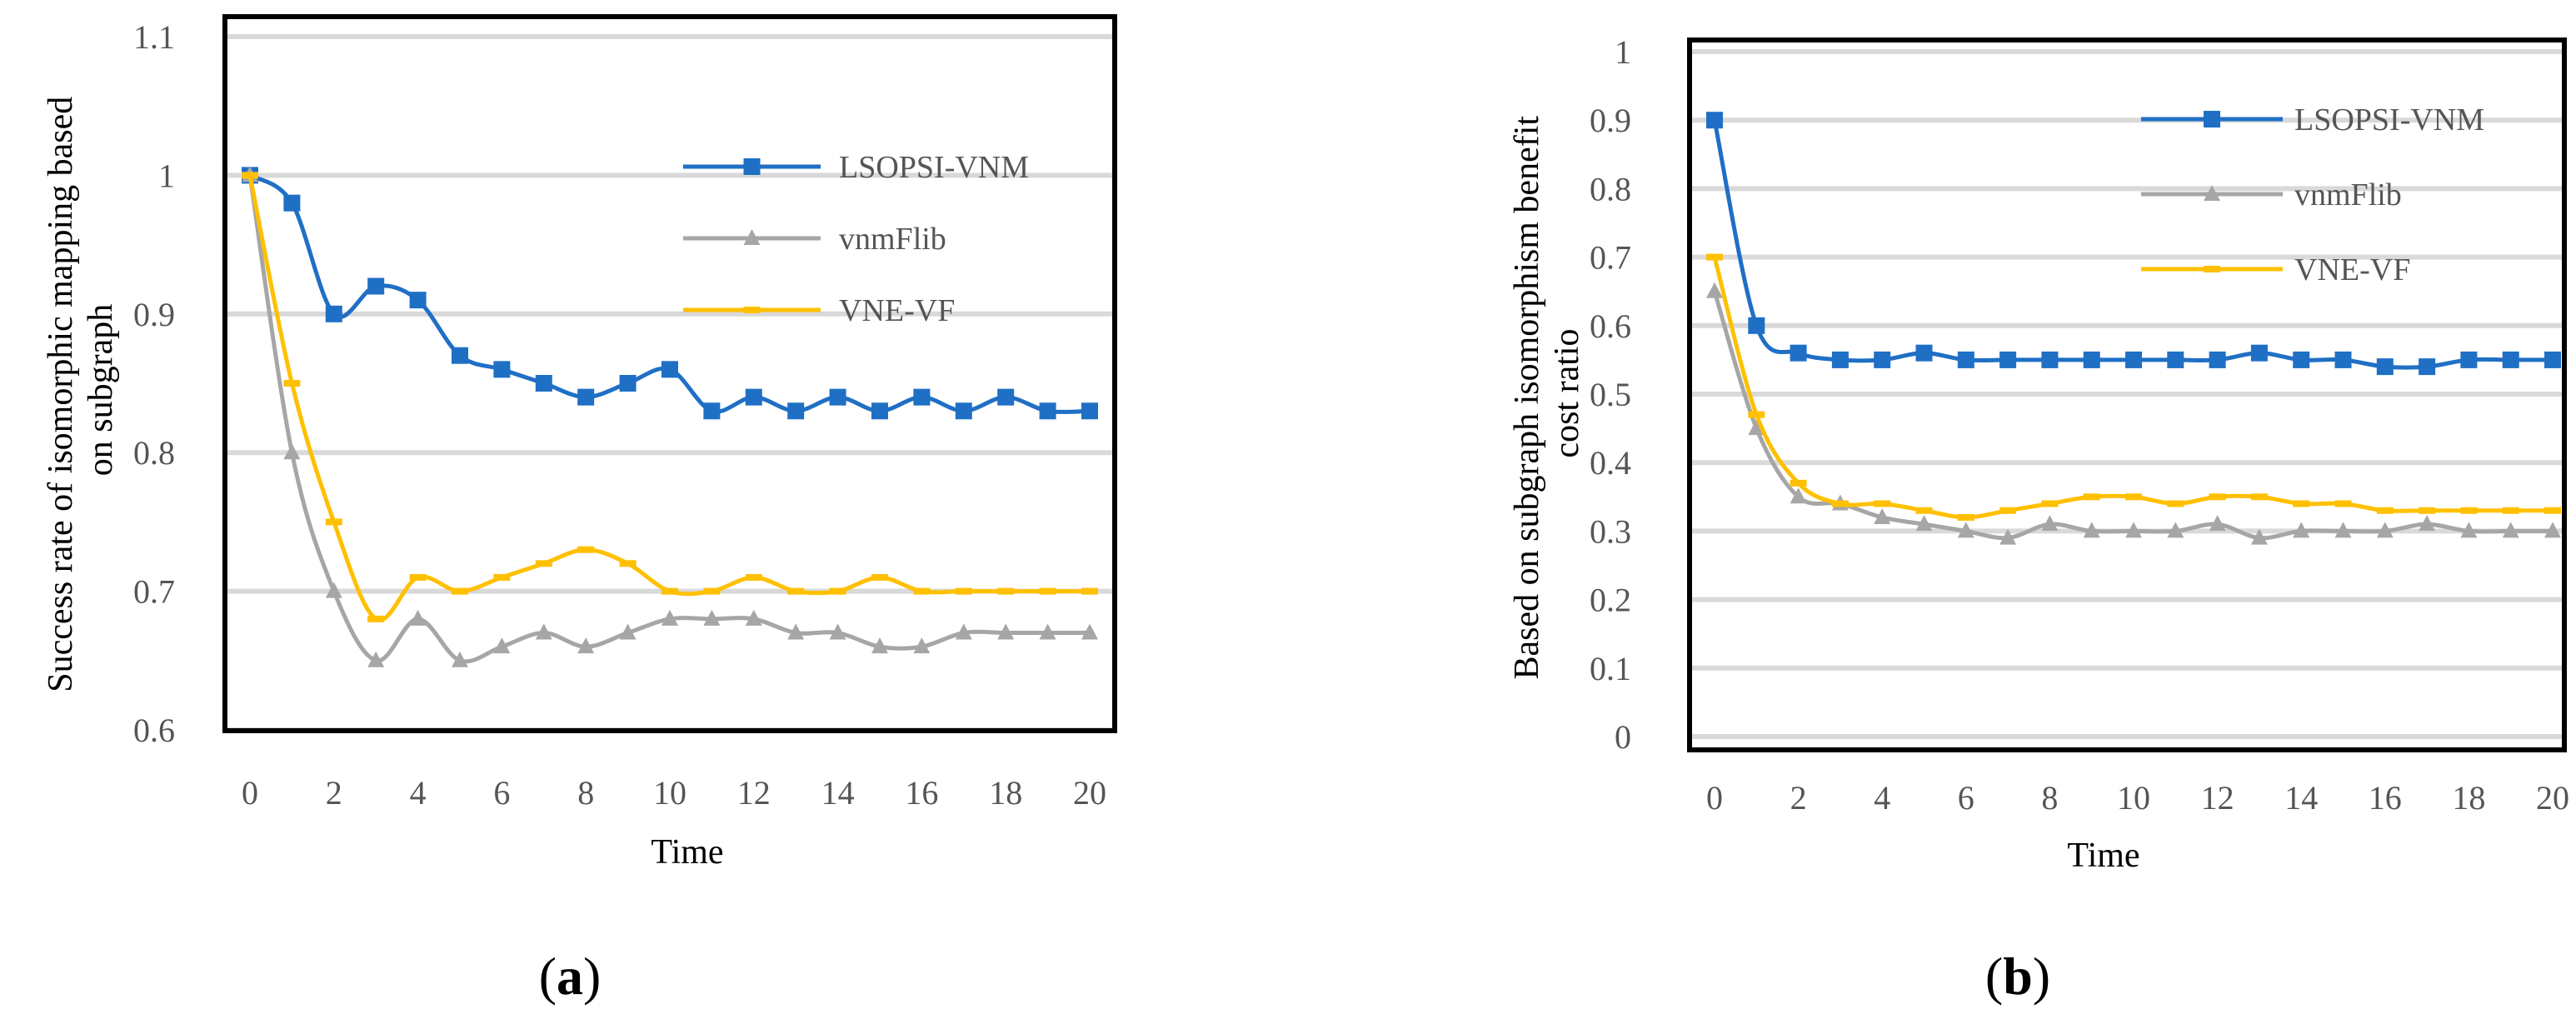 The height and width of the screenshot is (1029, 2576). Describe the element at coordinates (548, 977) in the screenshot. I see `panel-label-open-paren: (` at that location.